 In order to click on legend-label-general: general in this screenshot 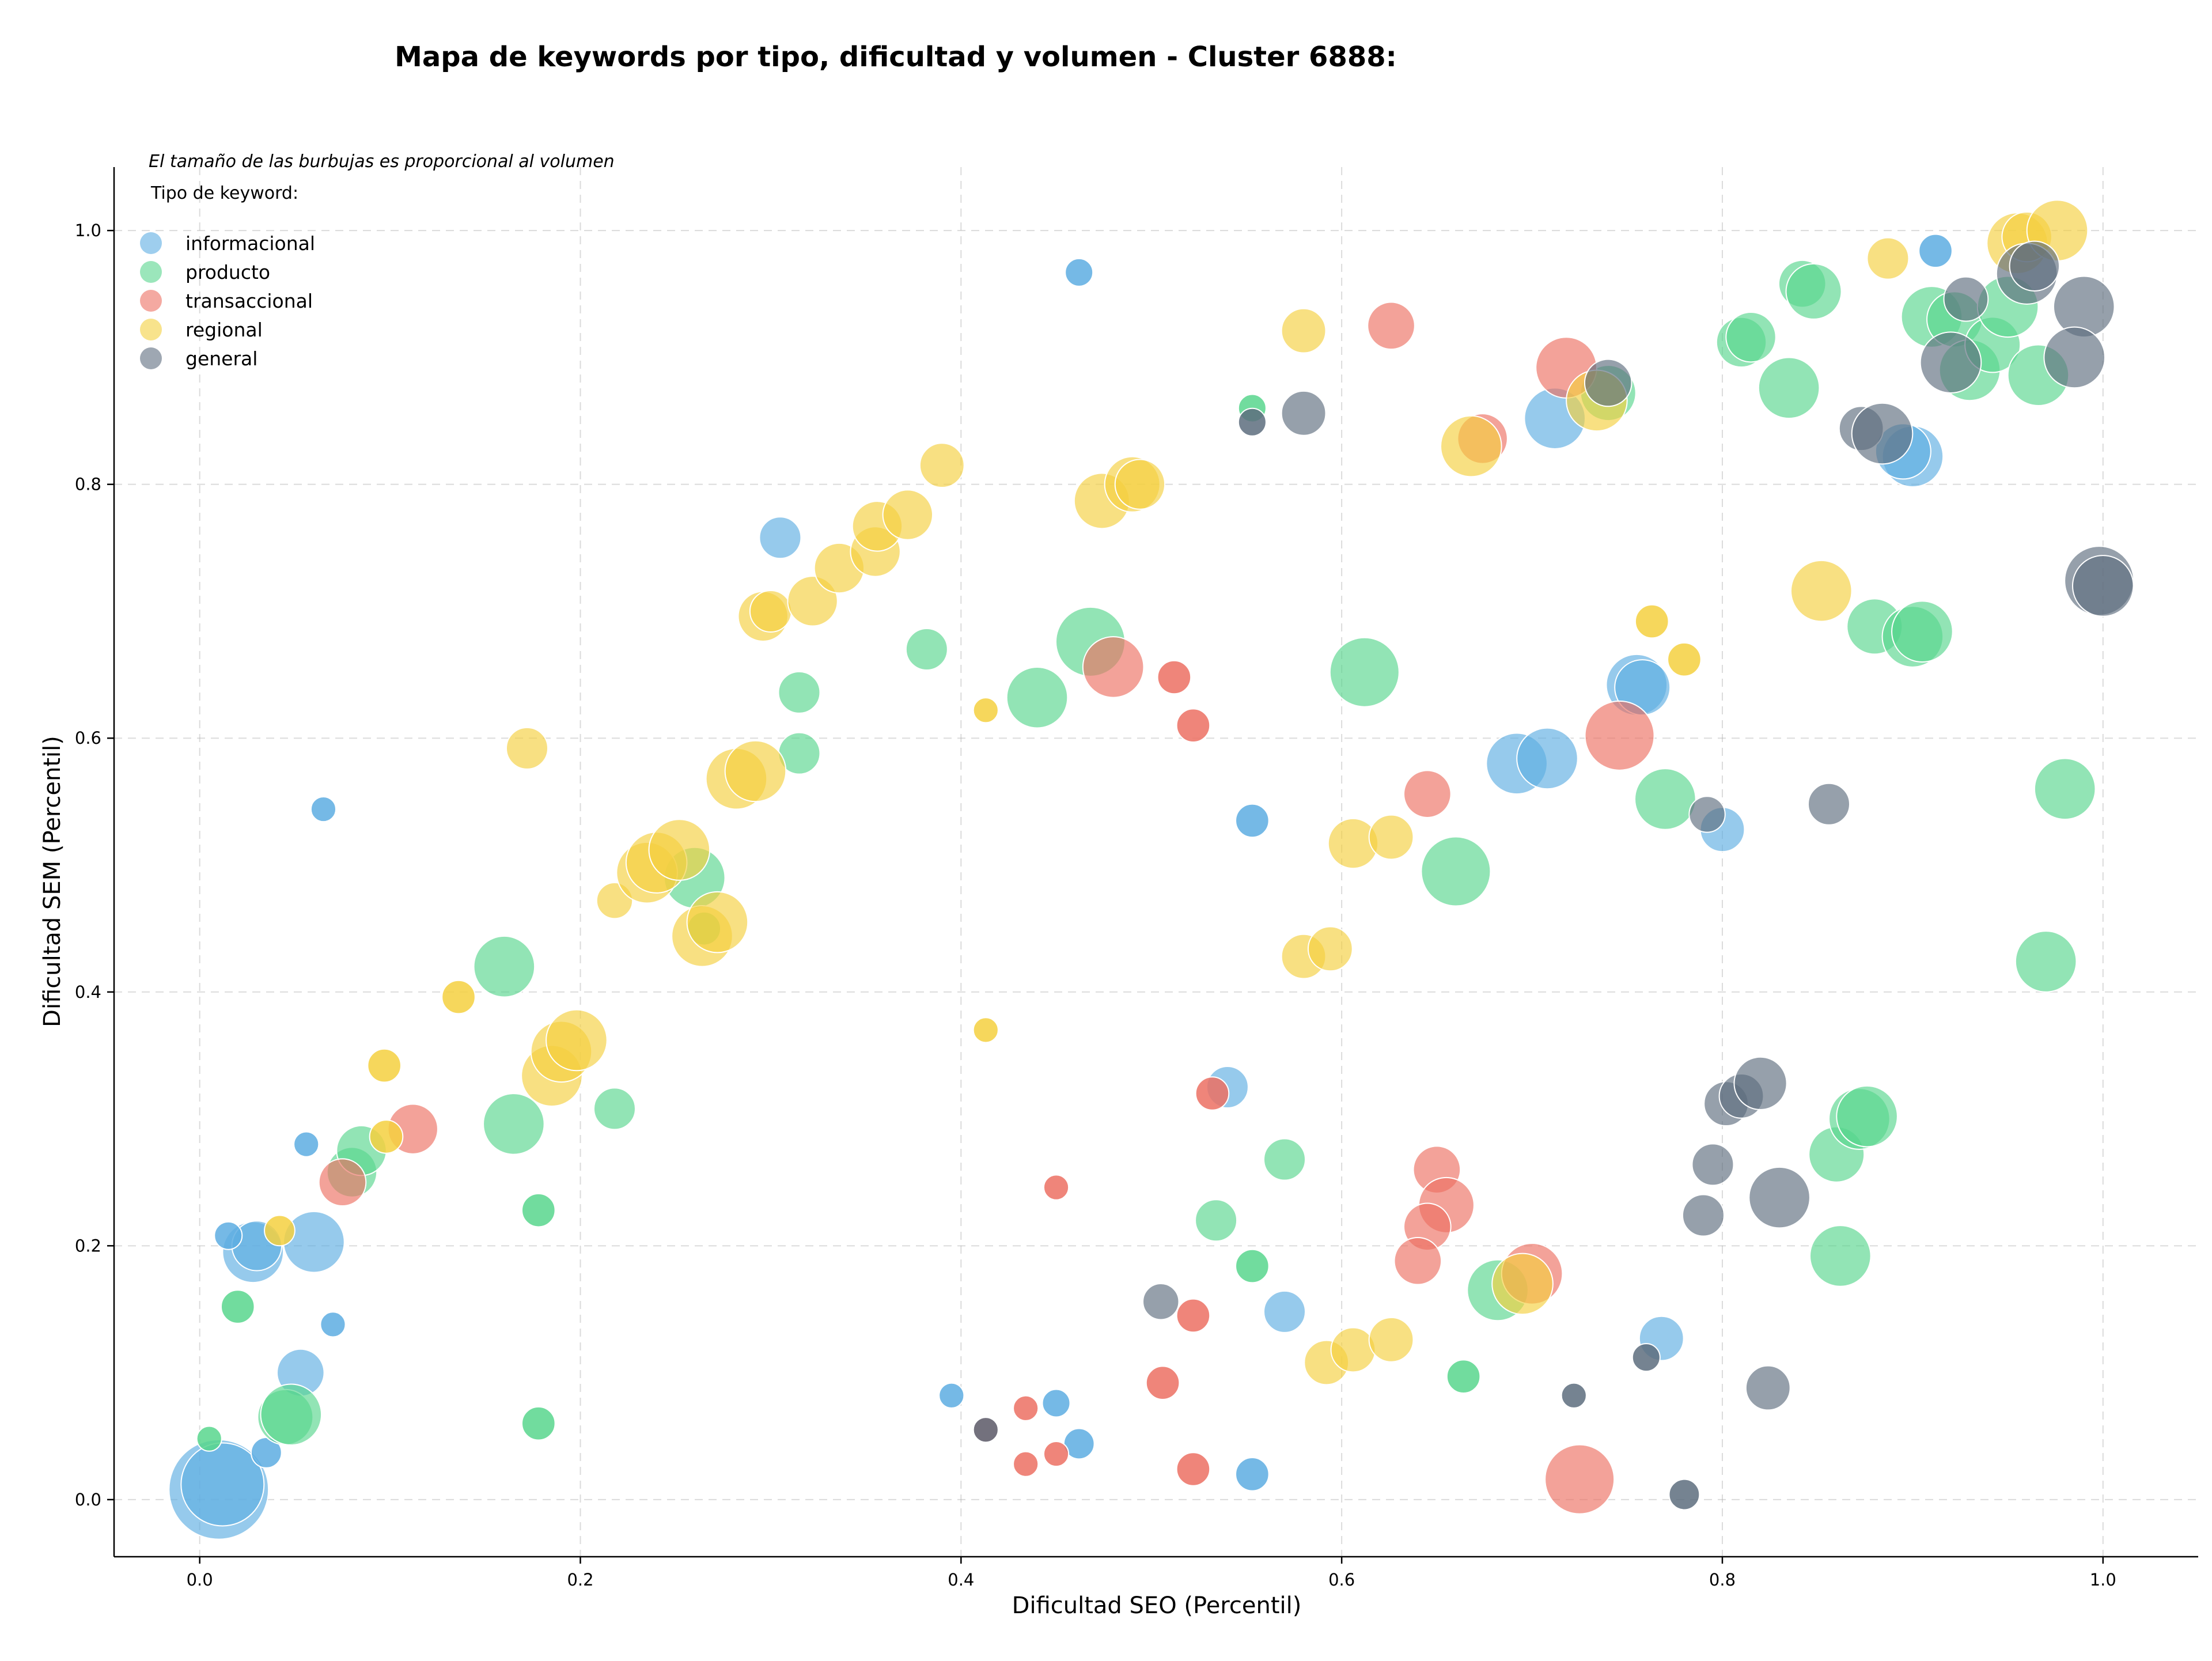, I will do `click(221, 358)`.